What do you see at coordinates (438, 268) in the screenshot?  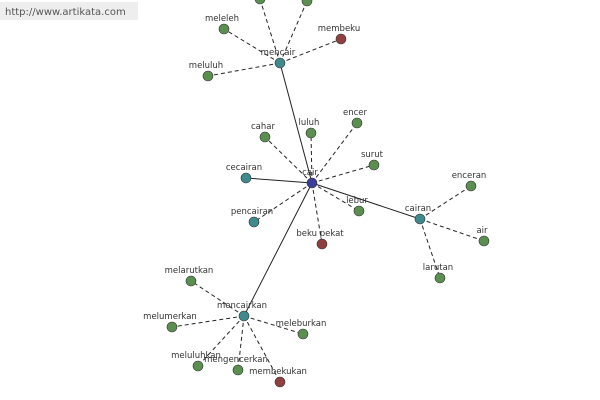 I see `node-label: larutan` at bounding box center [438, 268].